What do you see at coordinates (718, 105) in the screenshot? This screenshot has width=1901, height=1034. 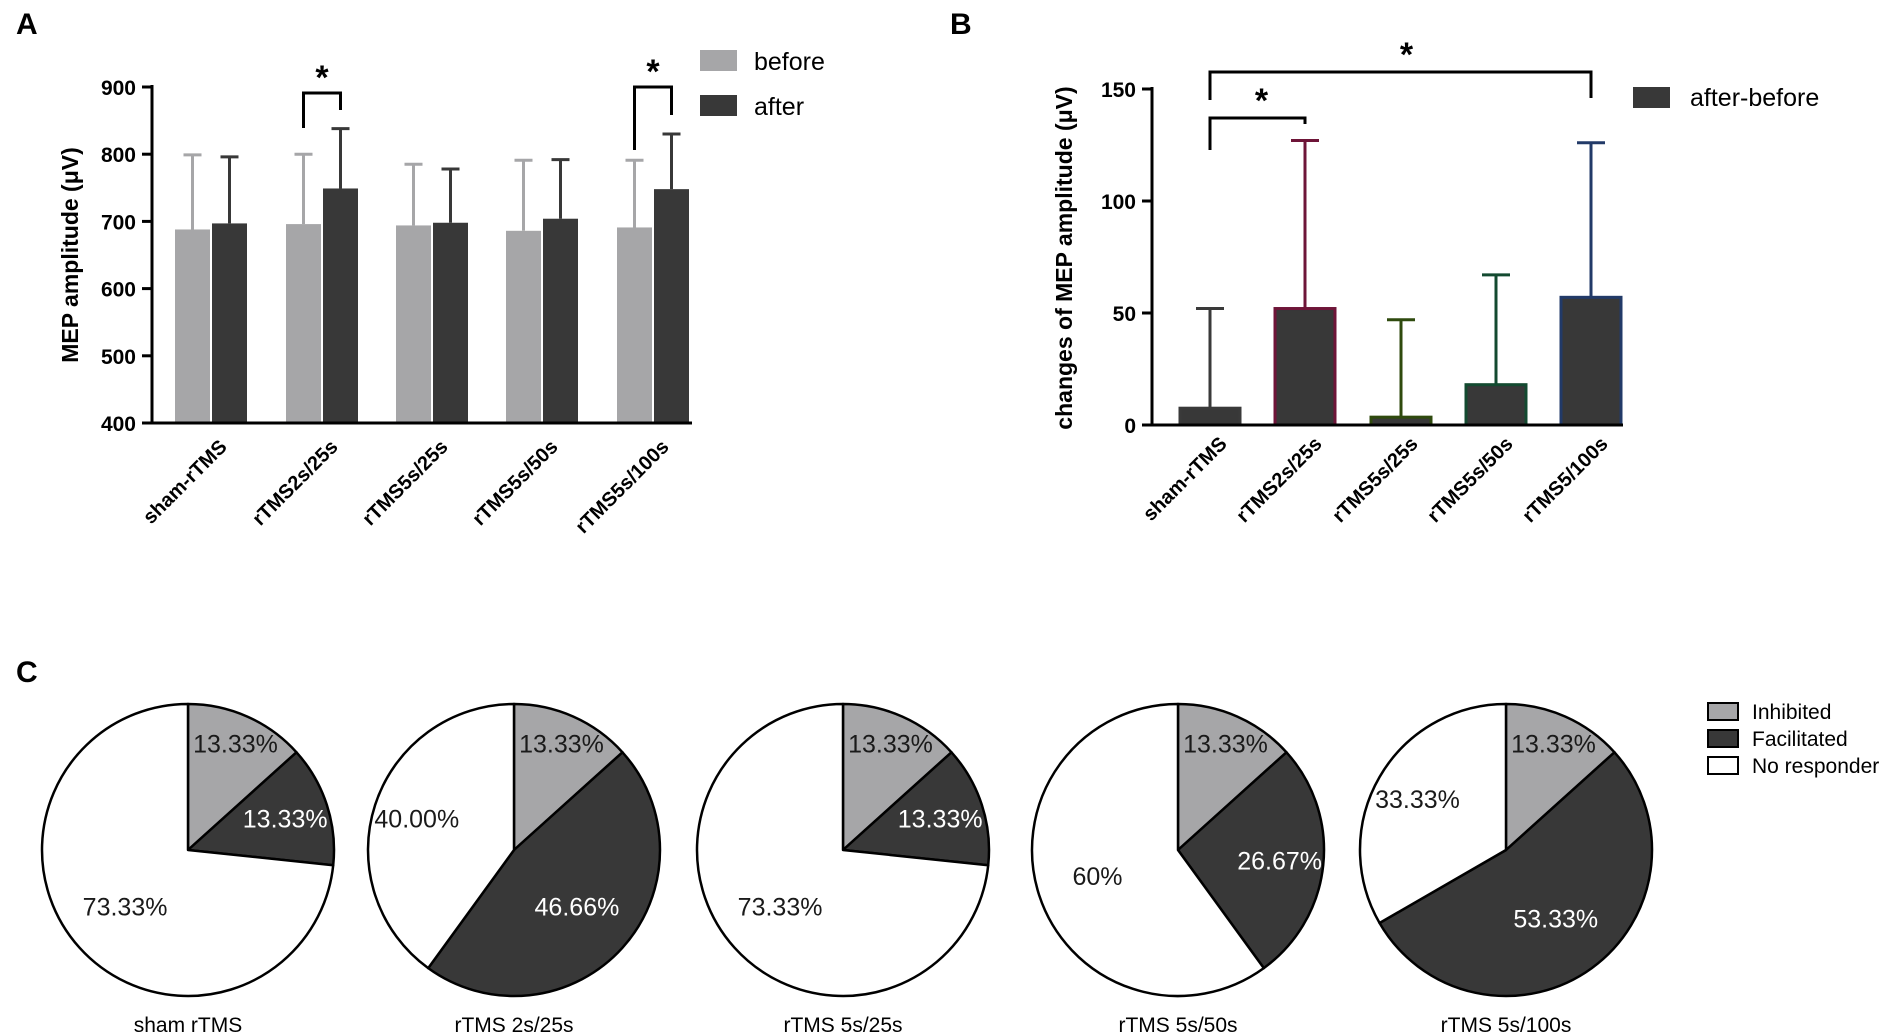 I see `legend-swatch-after` at bounding box center [718, 105].